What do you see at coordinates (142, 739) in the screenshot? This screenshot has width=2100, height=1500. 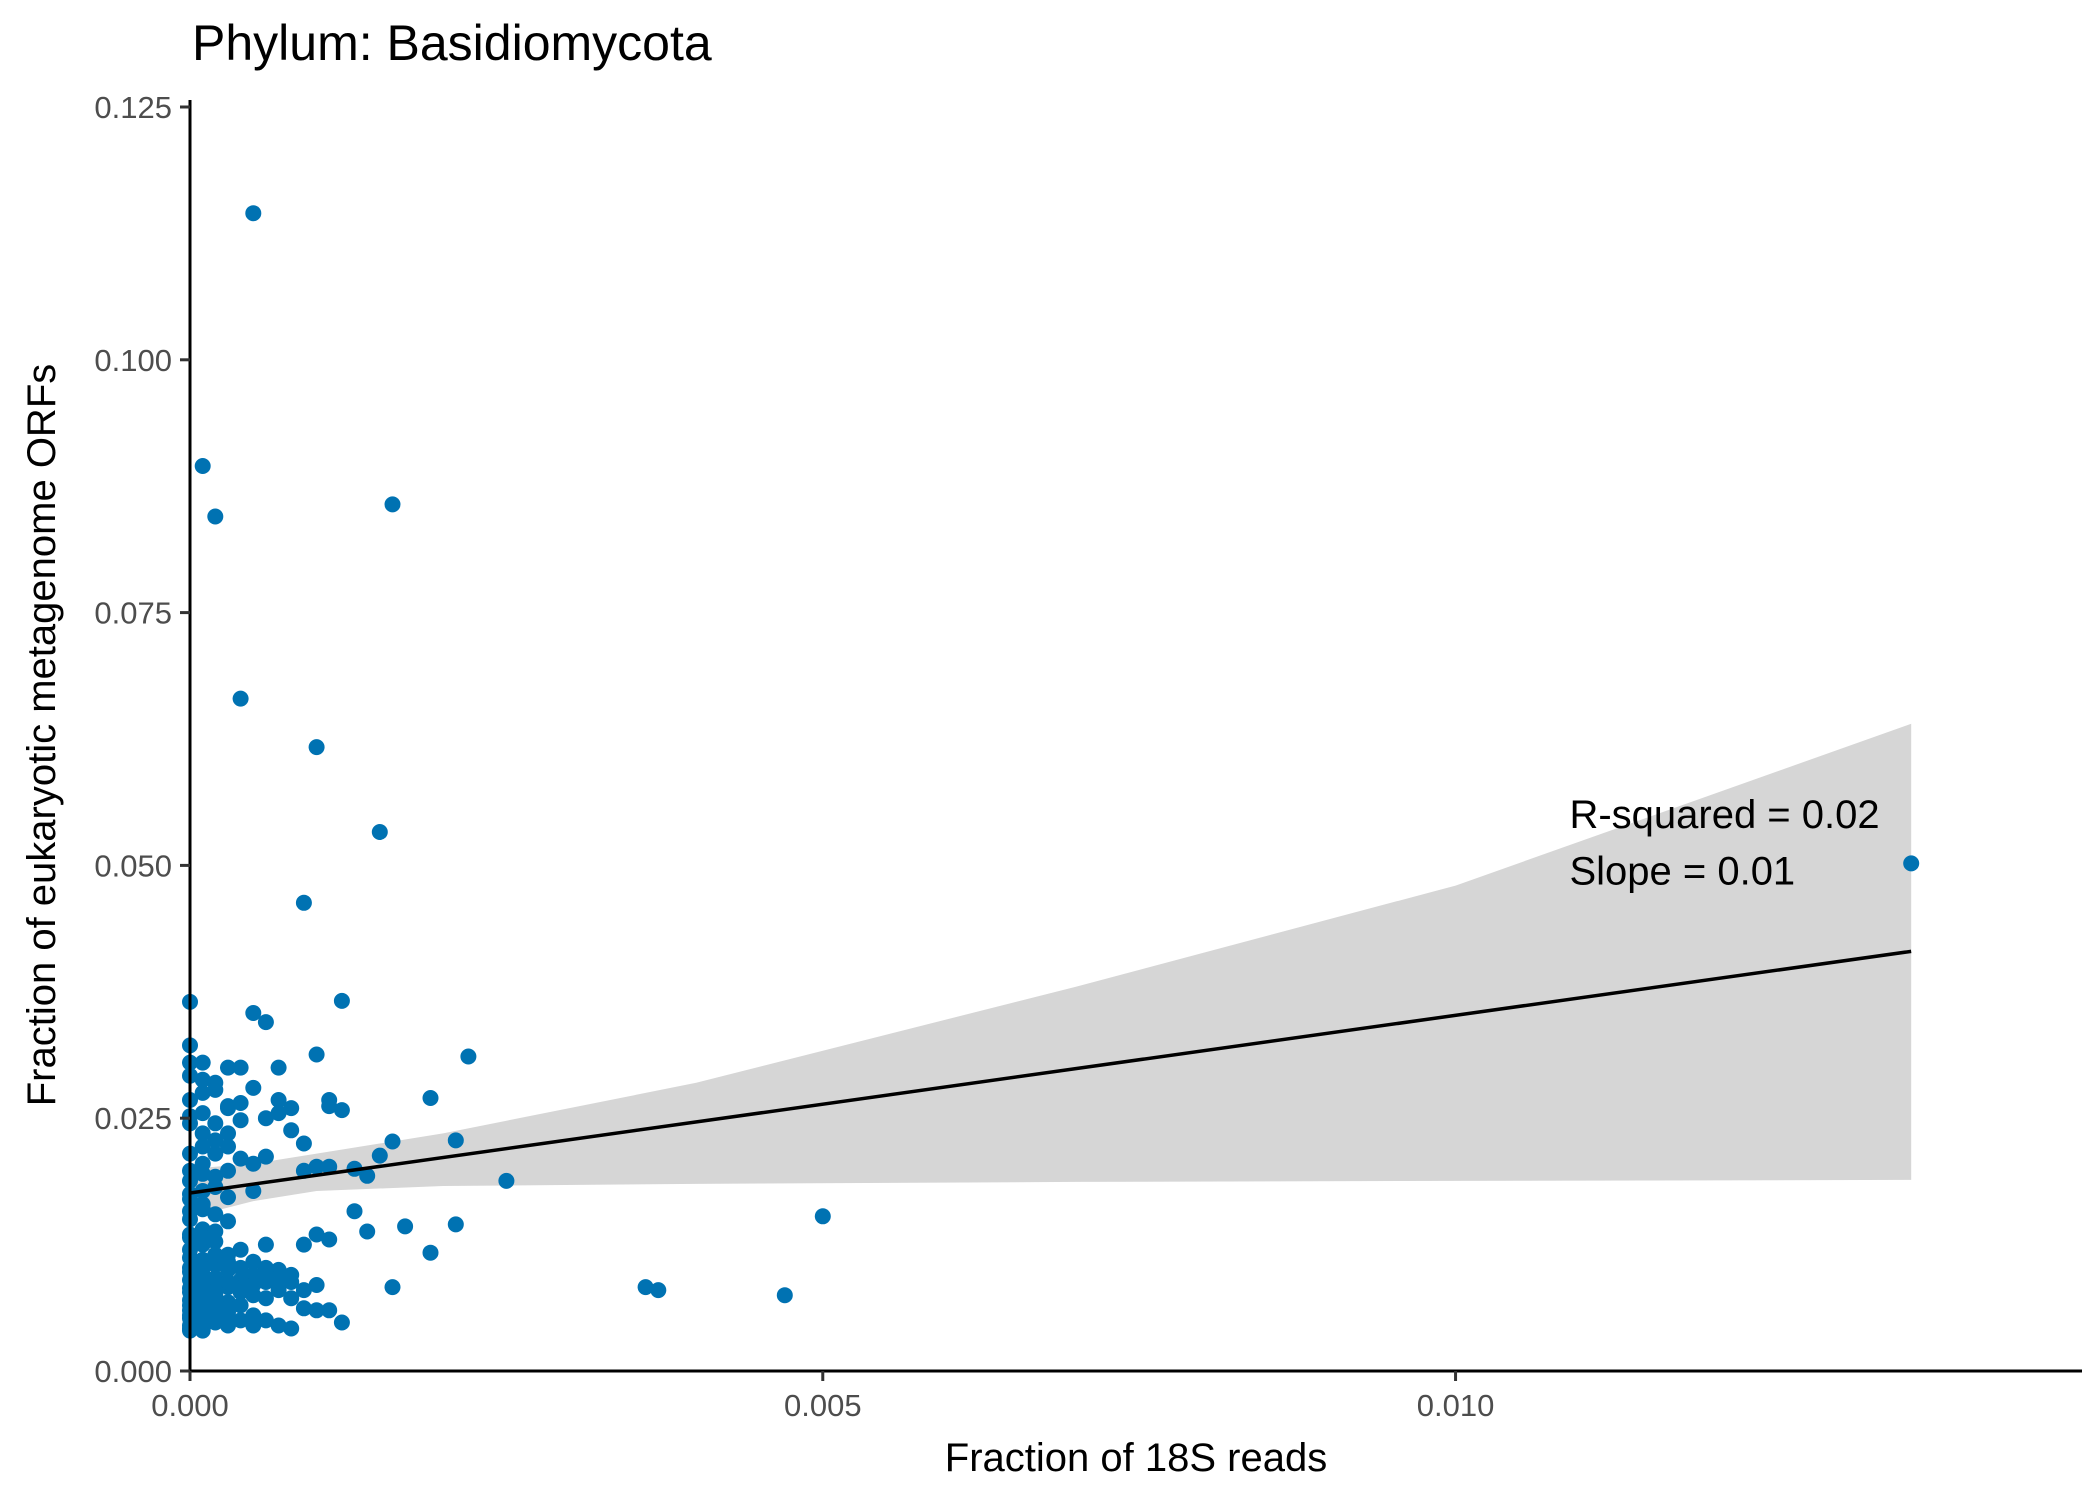 I see `y-axis-ticks: 0.000 0.025 0.050 0.075 0.100 0.125` at bounding box center [142, 739].